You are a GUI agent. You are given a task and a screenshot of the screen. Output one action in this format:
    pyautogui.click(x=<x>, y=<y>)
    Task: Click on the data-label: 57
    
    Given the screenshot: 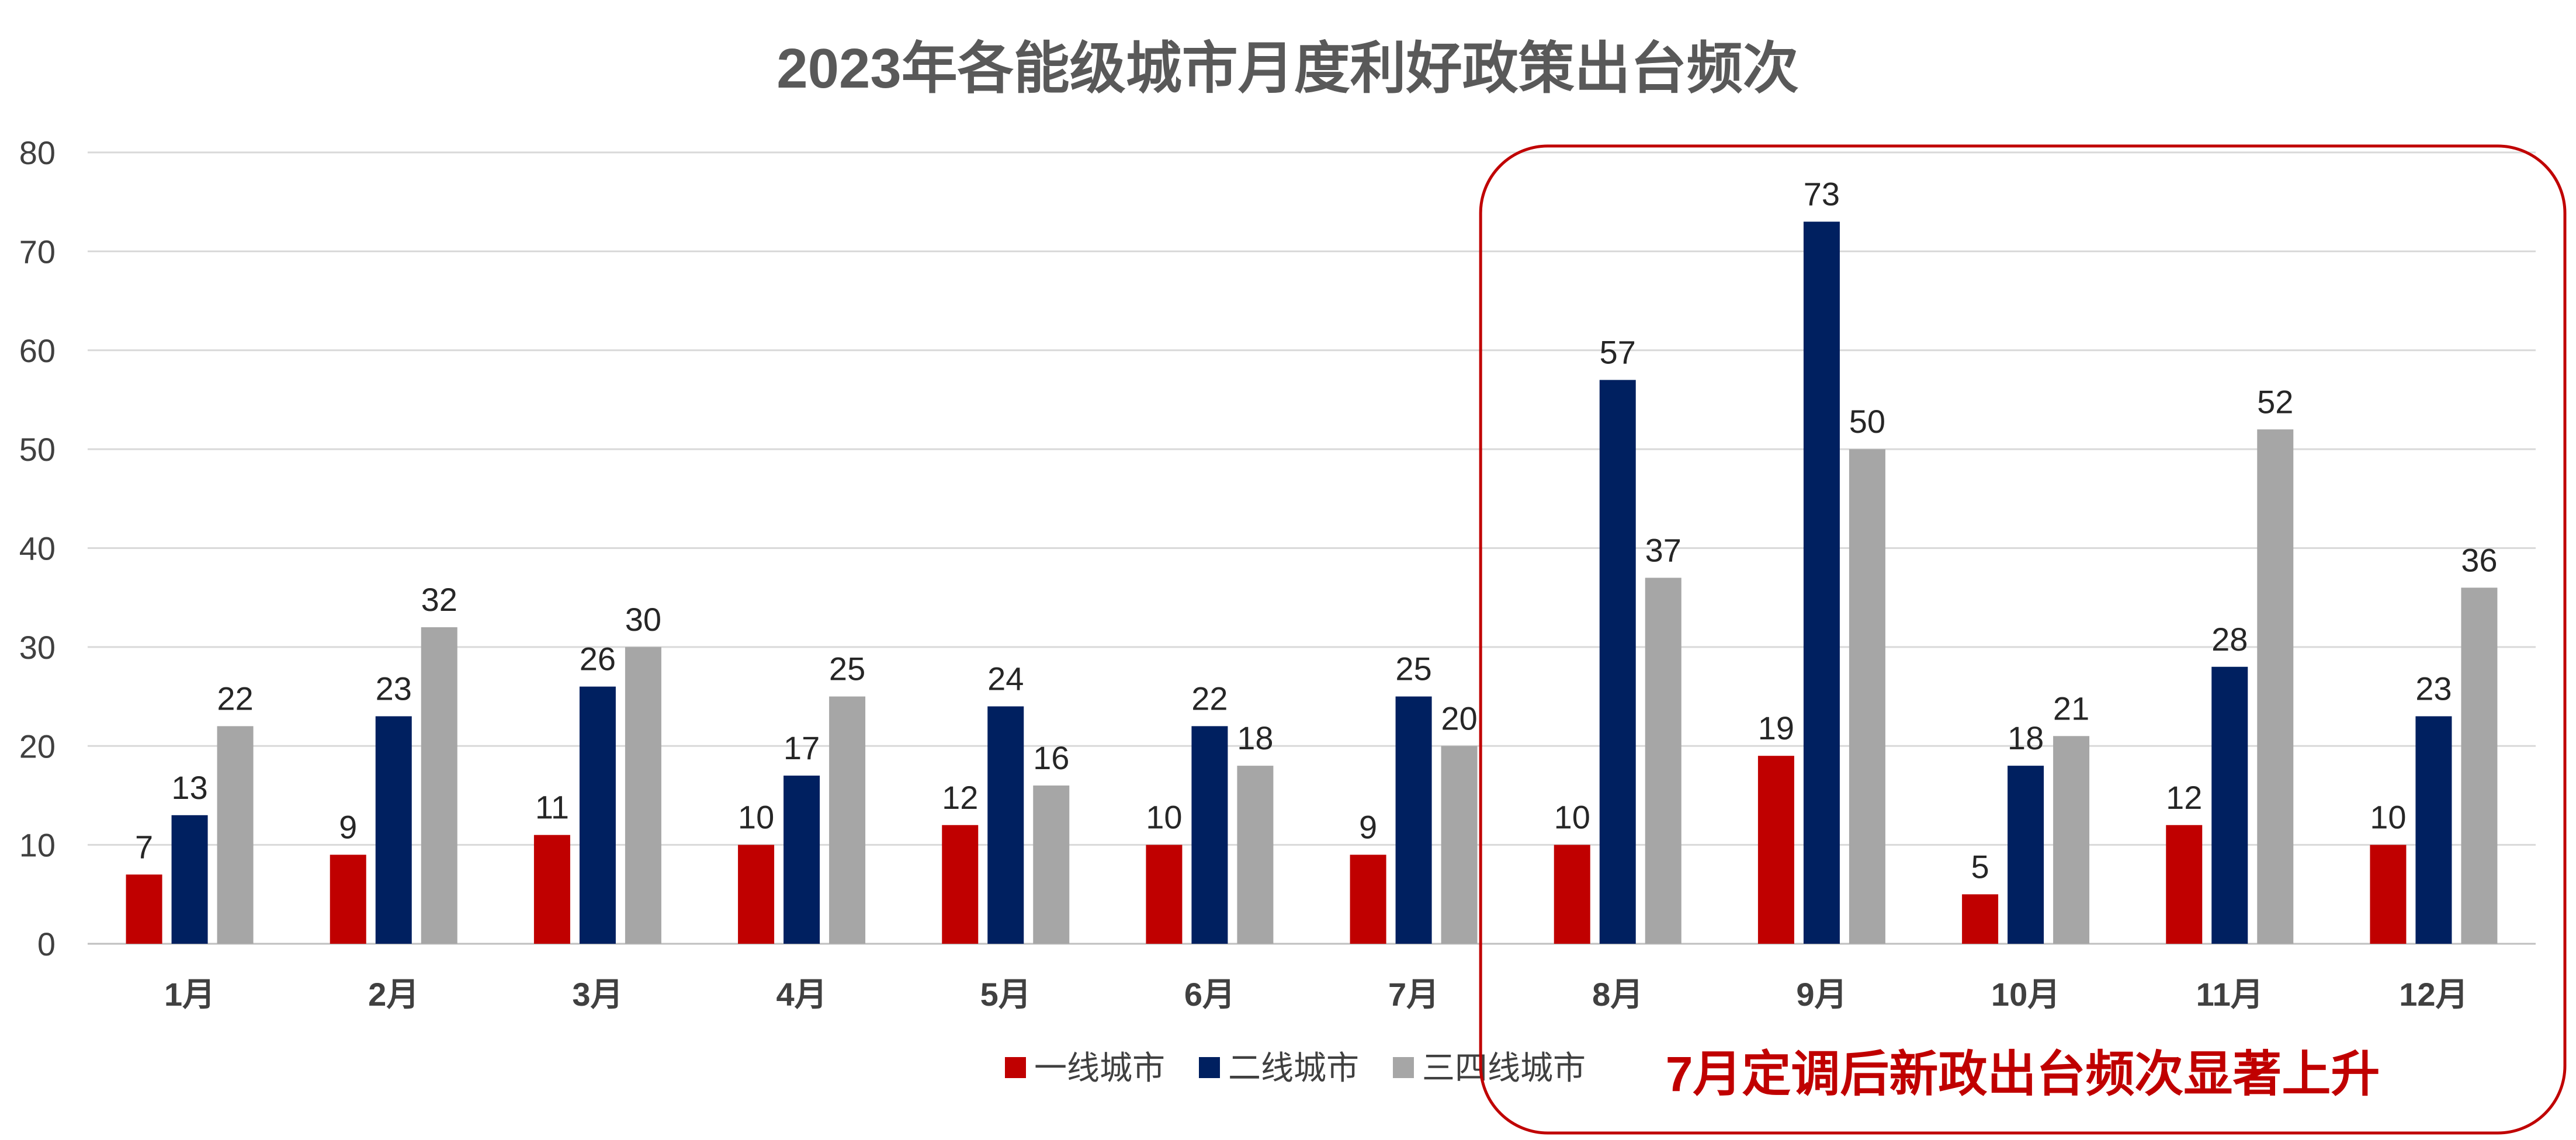 What is the action you would take?
    pyautogui.click(x=1618, y=352)
    